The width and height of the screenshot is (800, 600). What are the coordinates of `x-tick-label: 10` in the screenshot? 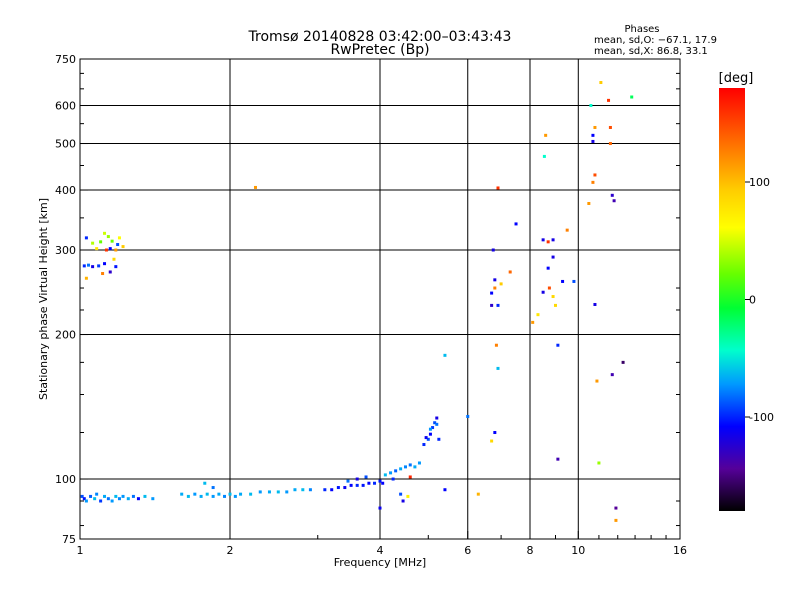 It's located at (578, 550).